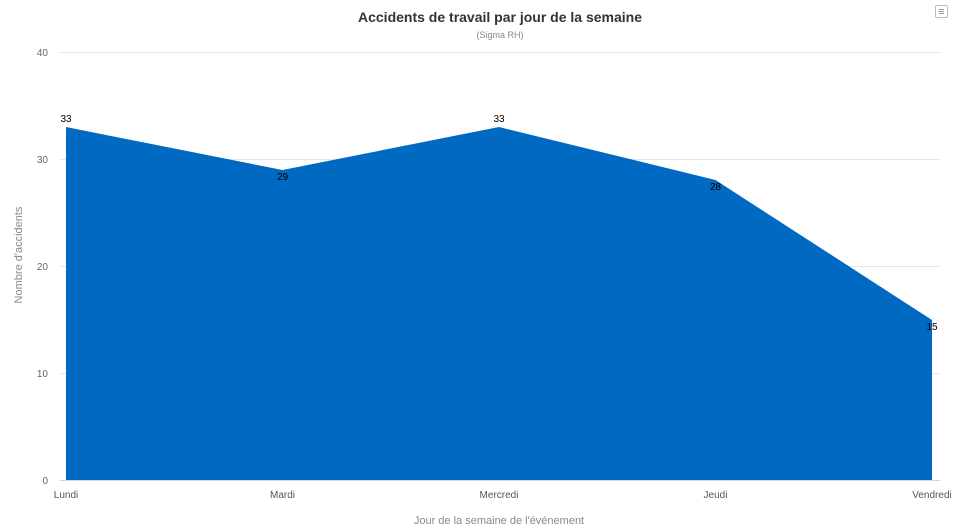  I want to click on y-tick: 0, so click(45, 481).